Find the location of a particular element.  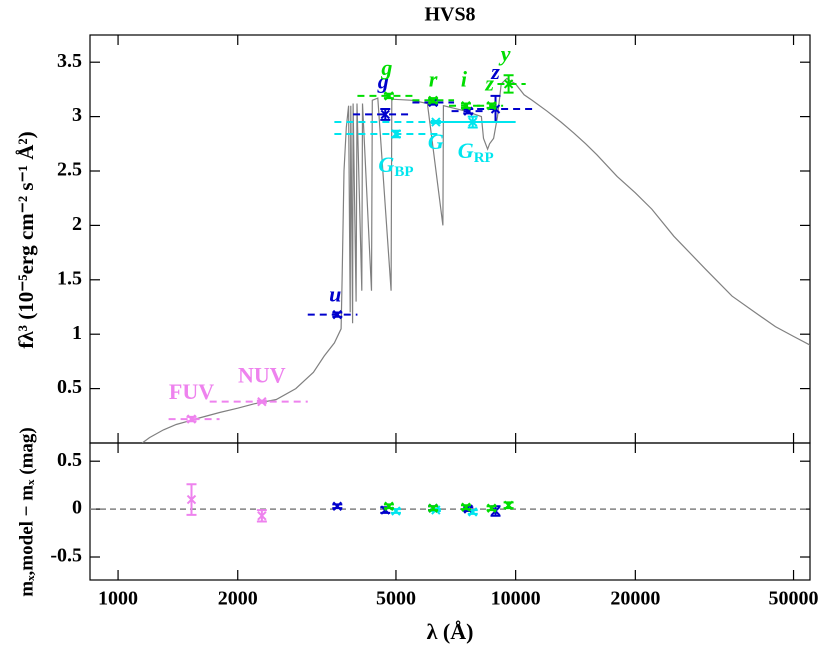

y-tick-label: 3.5 is located at coordinates (69, 61).